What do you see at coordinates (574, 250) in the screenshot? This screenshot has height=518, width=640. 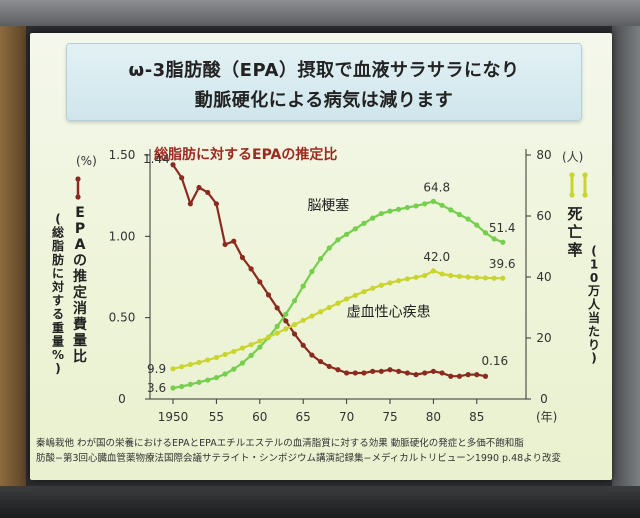 I see `right-axis-label-char: 率` at bounding box center [574, 250].